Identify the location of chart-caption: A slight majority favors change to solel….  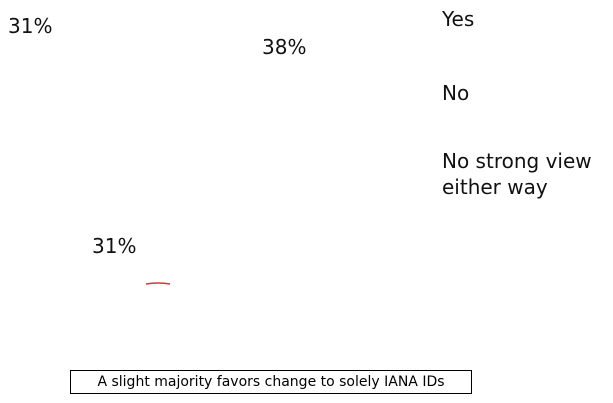
(271, 382).